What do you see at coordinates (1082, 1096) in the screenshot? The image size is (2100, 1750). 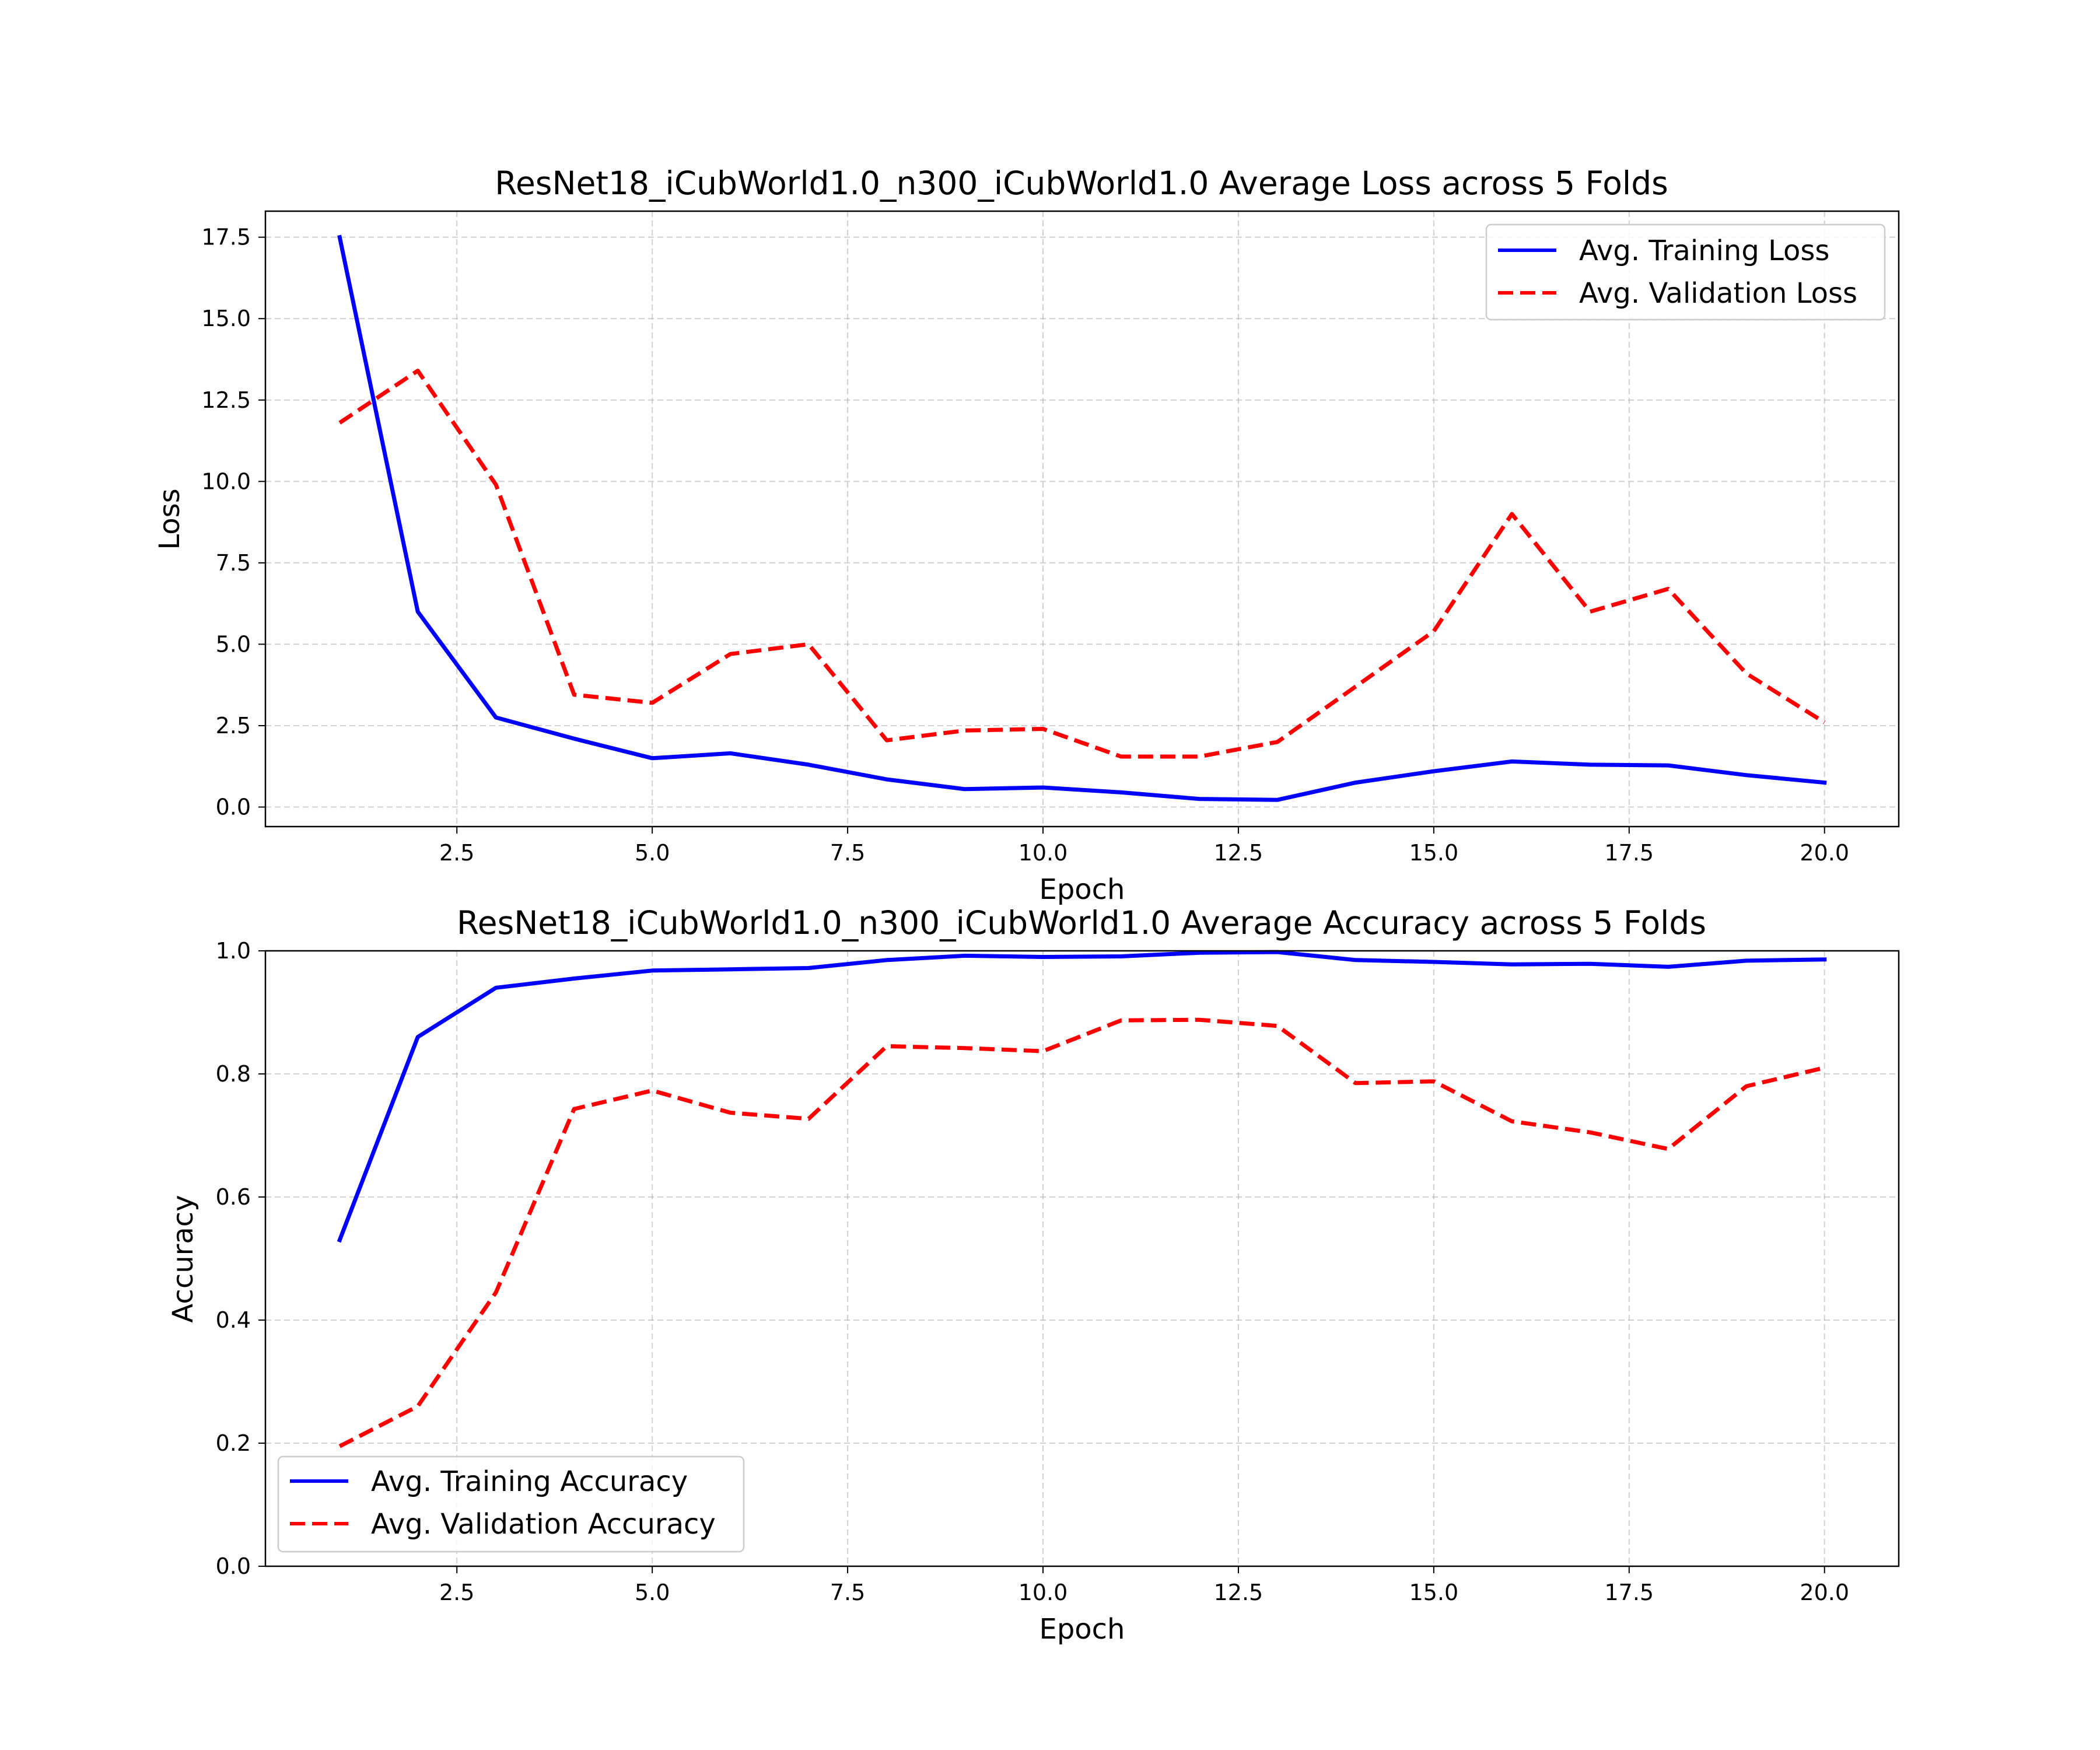 I see `accuracy-series-training-line` at bounding box center [1082, 1096].